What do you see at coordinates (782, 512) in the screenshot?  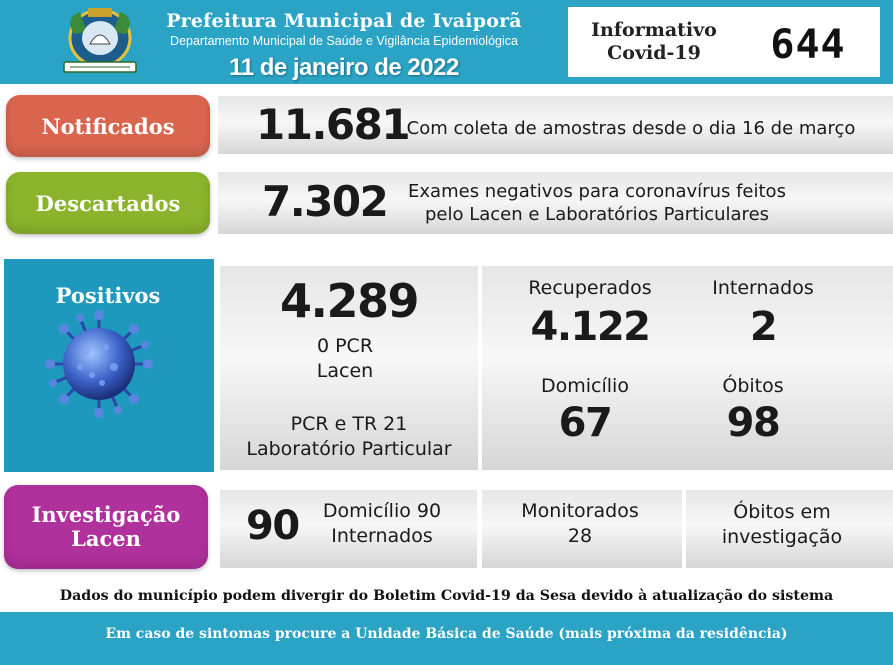 I see `obitos-investigacao-line1: Óbitos em` at bounding box center [782, 512].